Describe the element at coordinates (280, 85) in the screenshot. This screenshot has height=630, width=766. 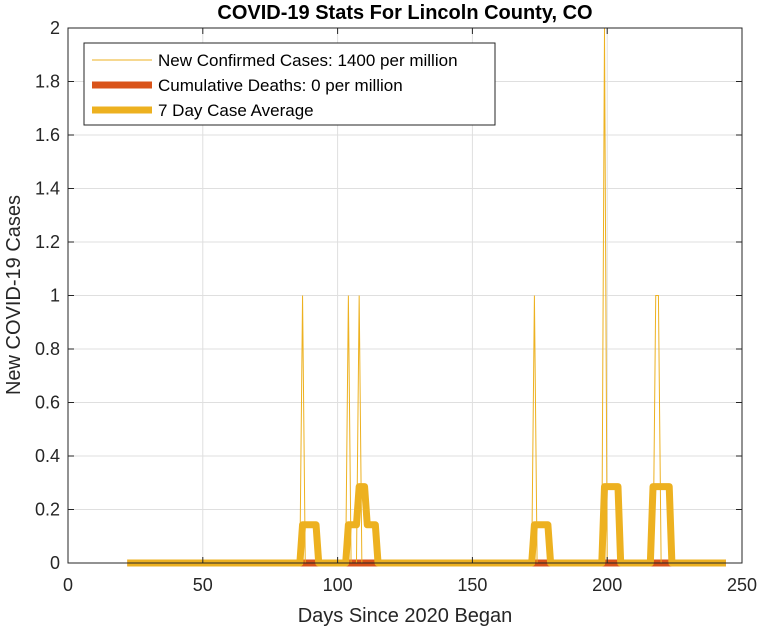
I see `legend-label-deaths: Cumulative Deaths: 0 per million` at that location.